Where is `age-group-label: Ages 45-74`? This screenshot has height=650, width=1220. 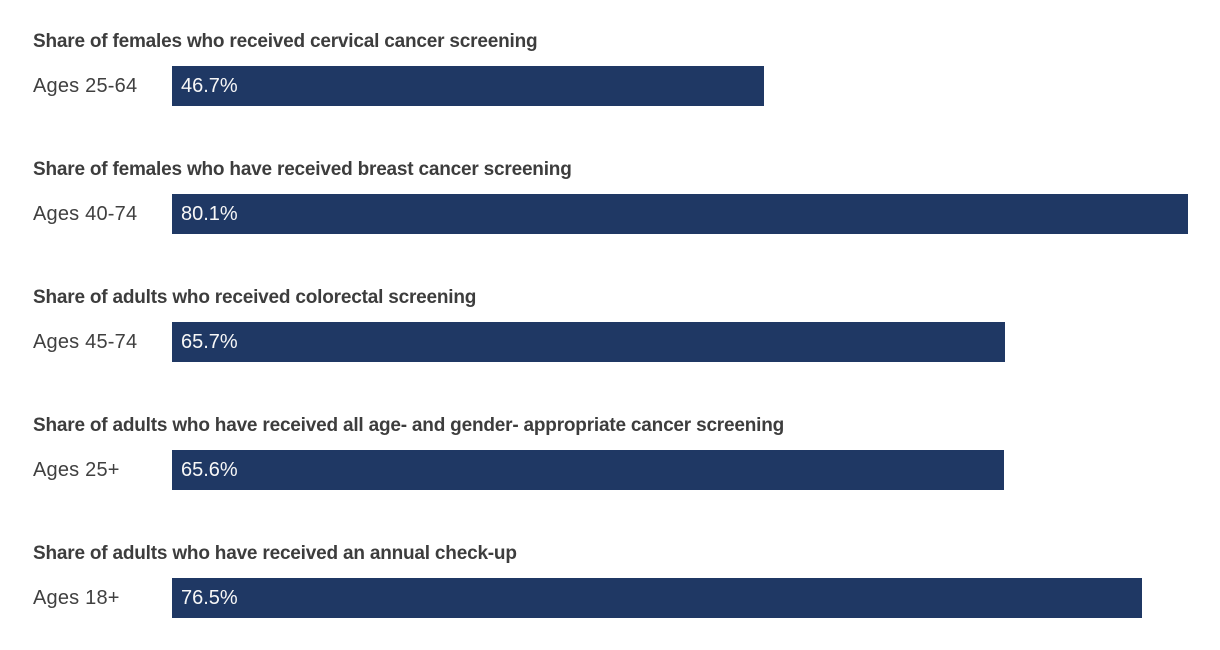
age-group-label: Ages 45-74 is located at coordinates (85, 341).